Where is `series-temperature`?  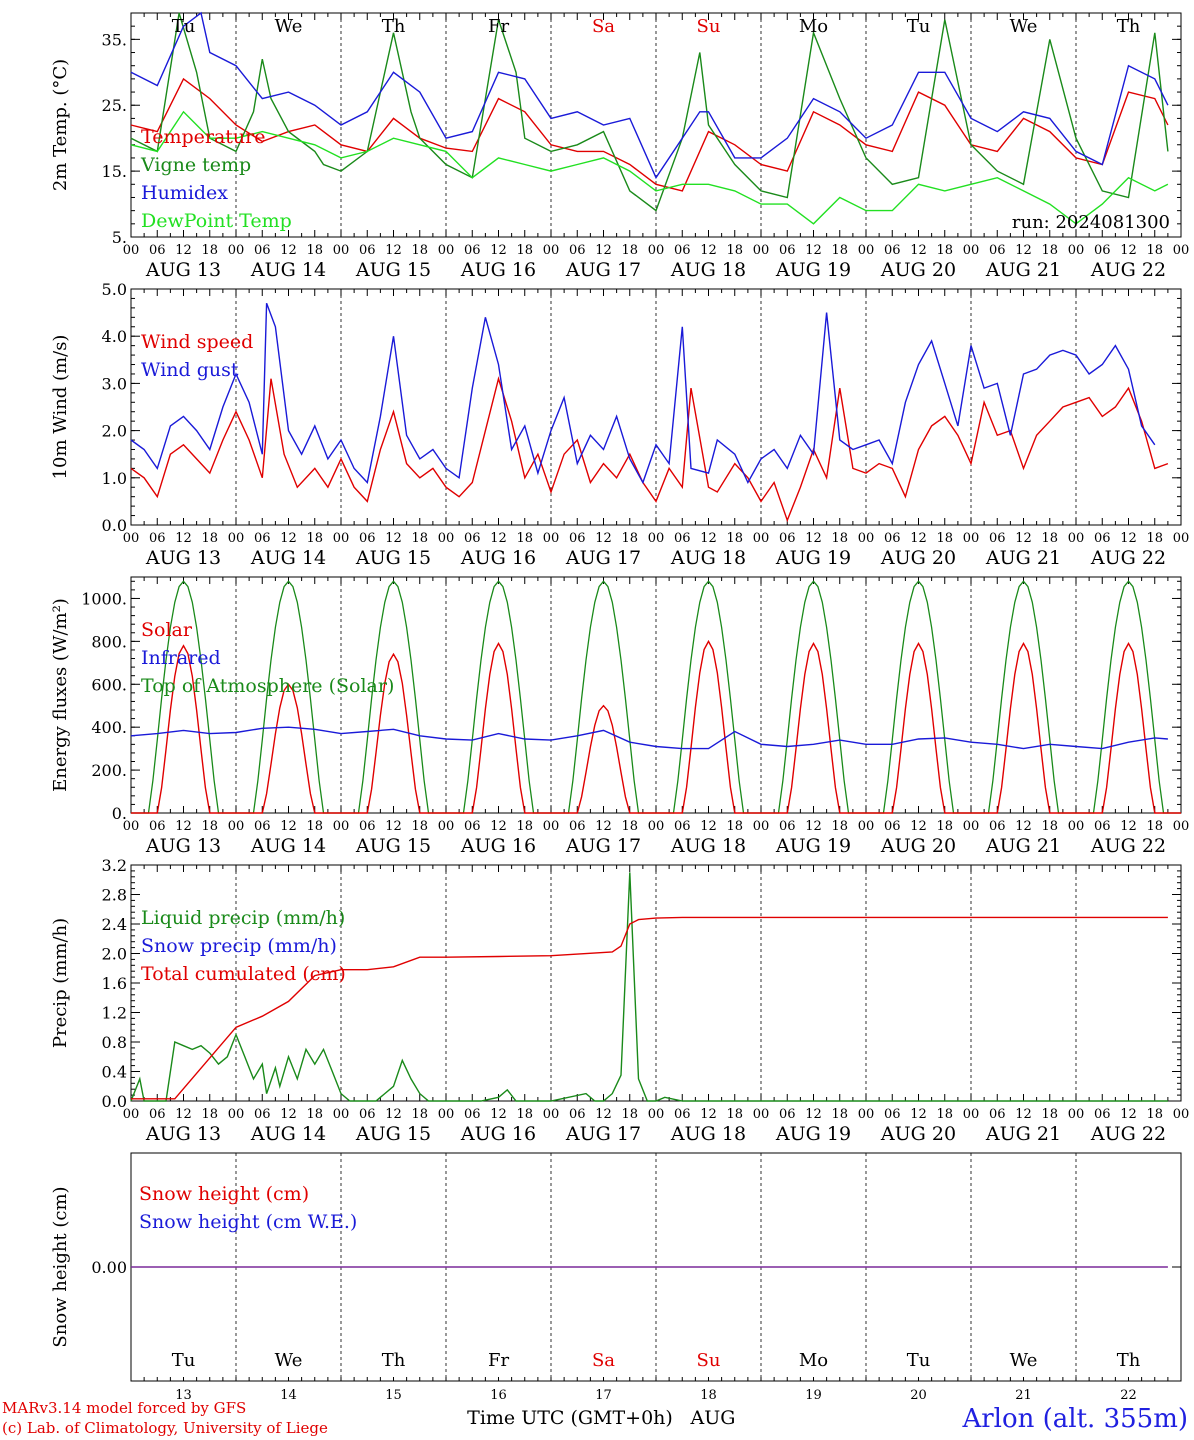
series-temperature is located at coordinates (649, 134).